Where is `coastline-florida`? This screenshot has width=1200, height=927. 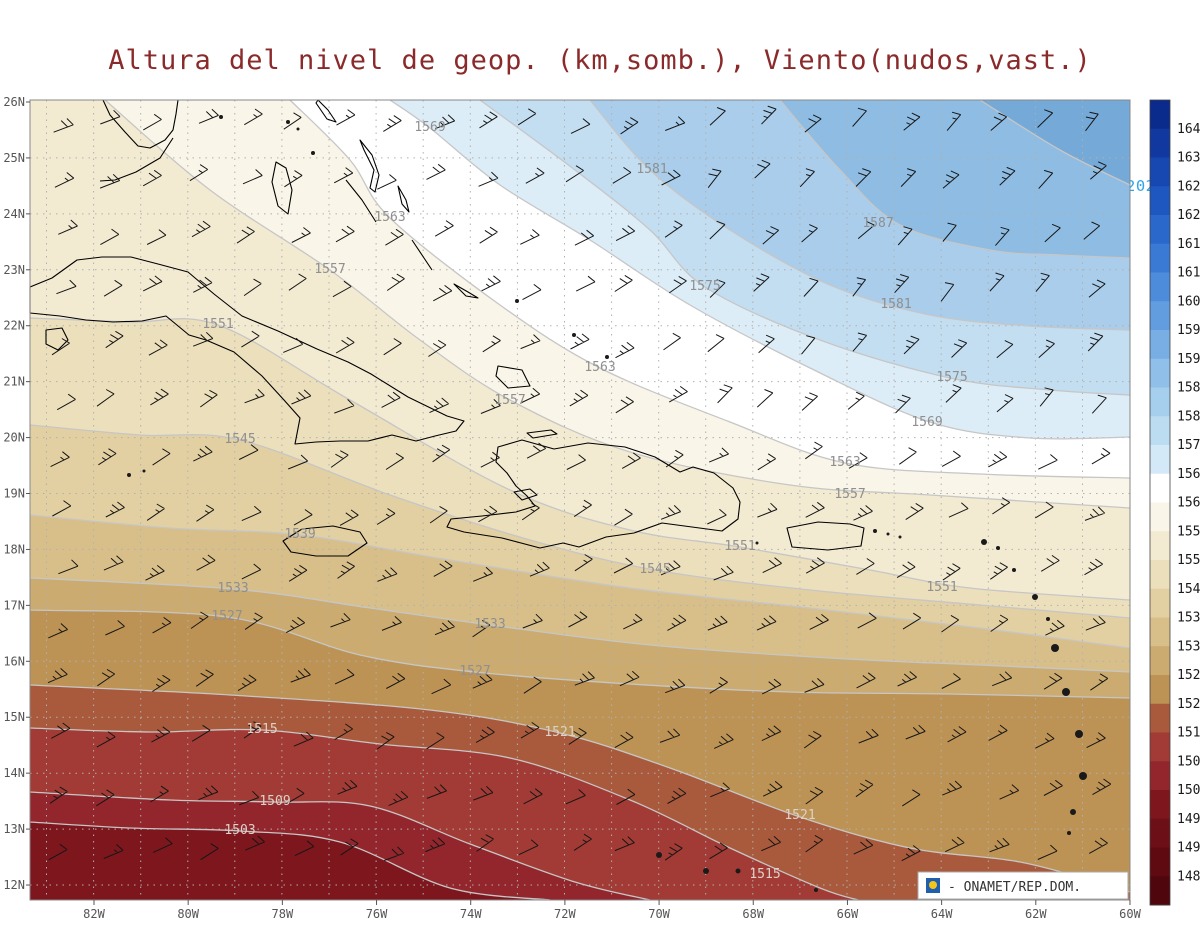 coastline-florida is located at coordinates (140, 124).